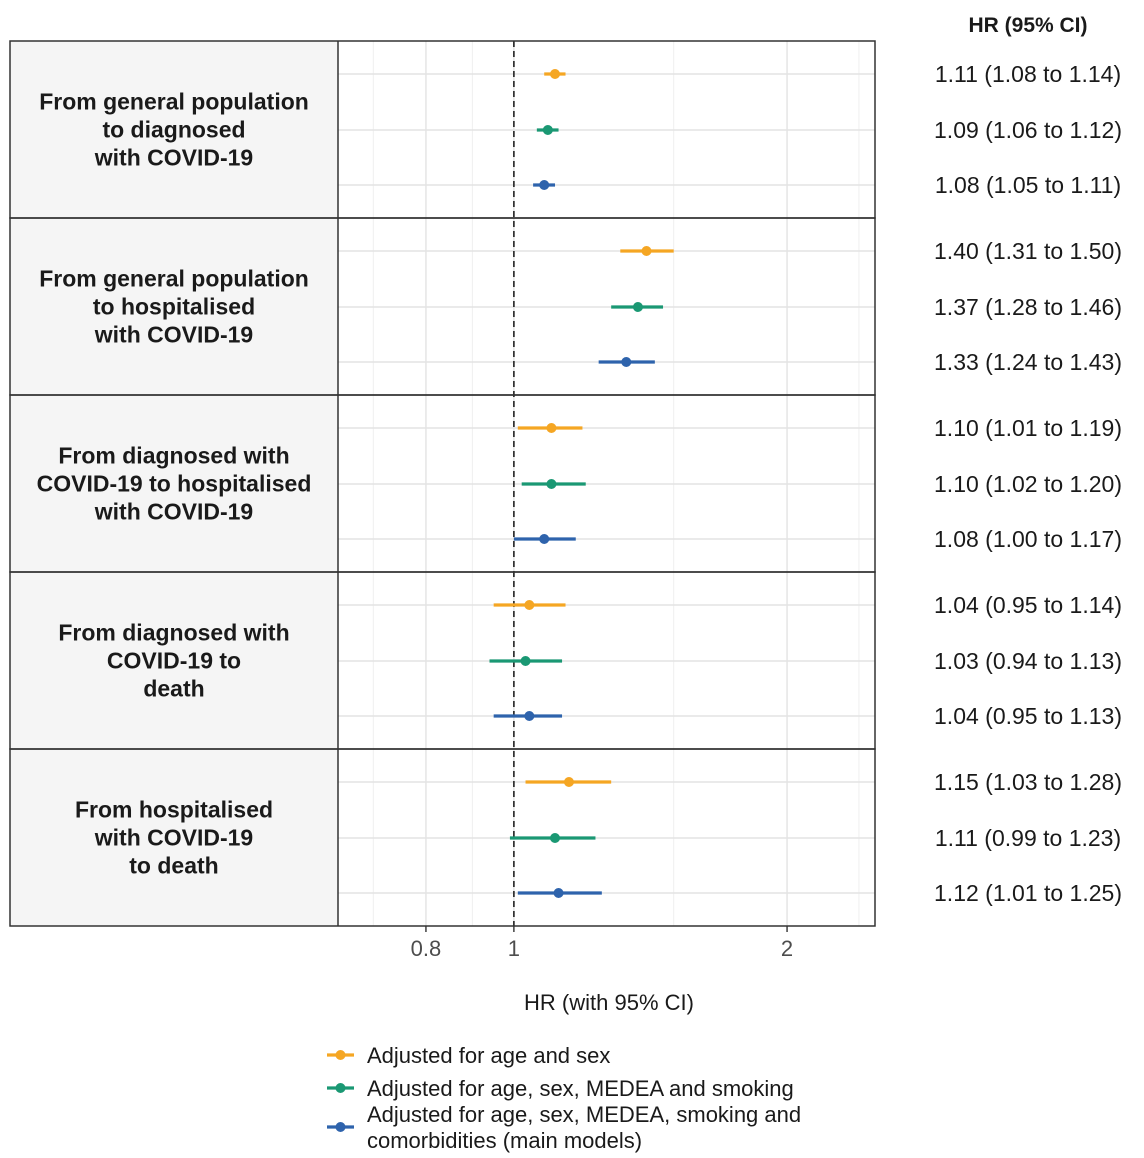  What do you see at coordinates (173, 689) in the screenshot?
I see `panel-label-line: death` at bounding box center [173, 689].